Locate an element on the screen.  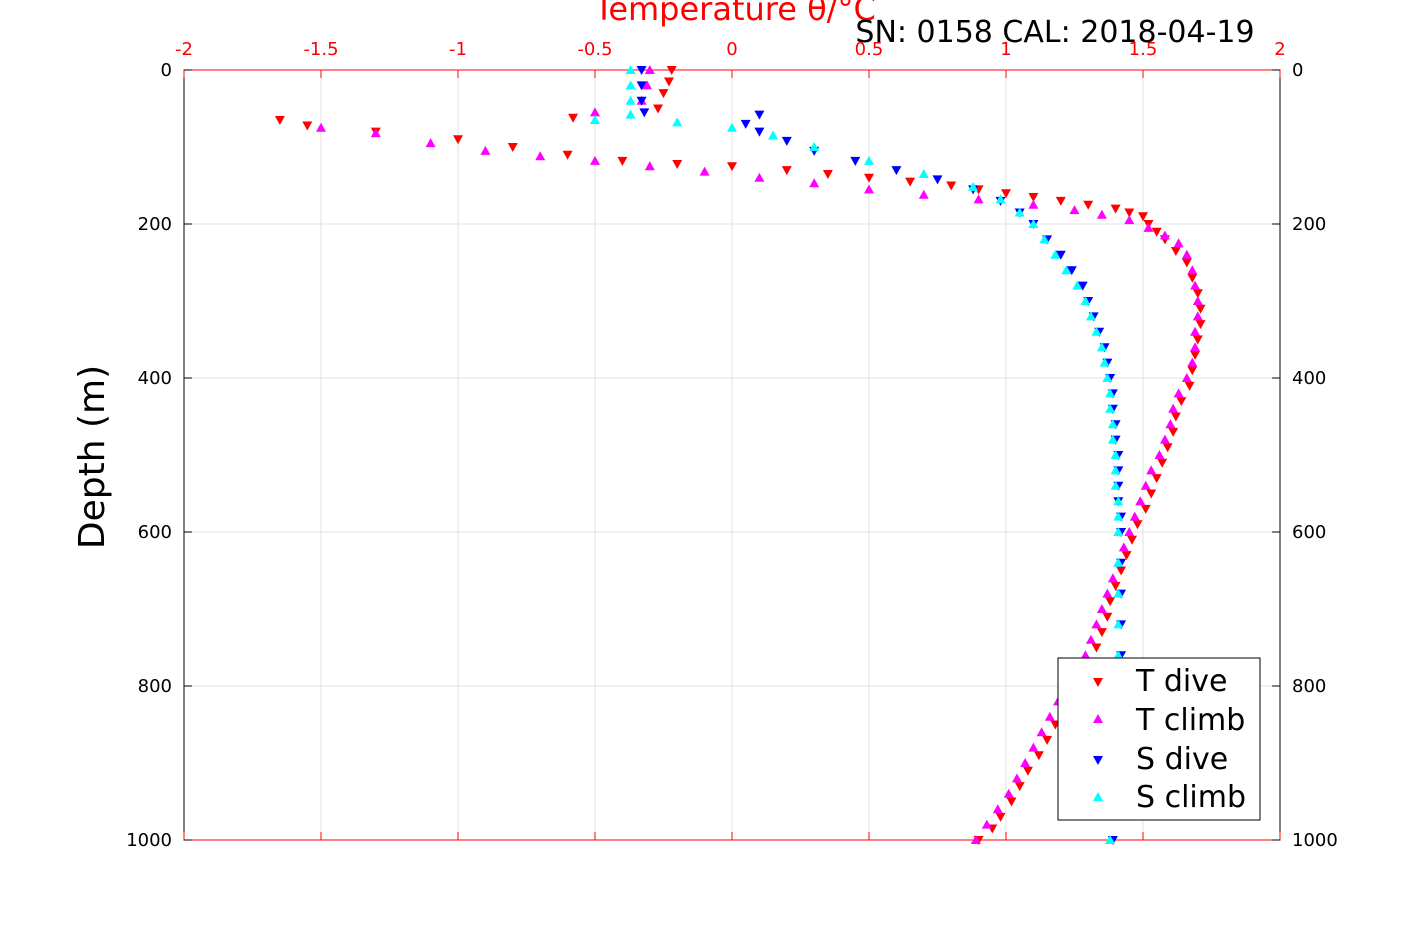
legend-label-t-dive: T dive is located at coordinates (1181, 681).